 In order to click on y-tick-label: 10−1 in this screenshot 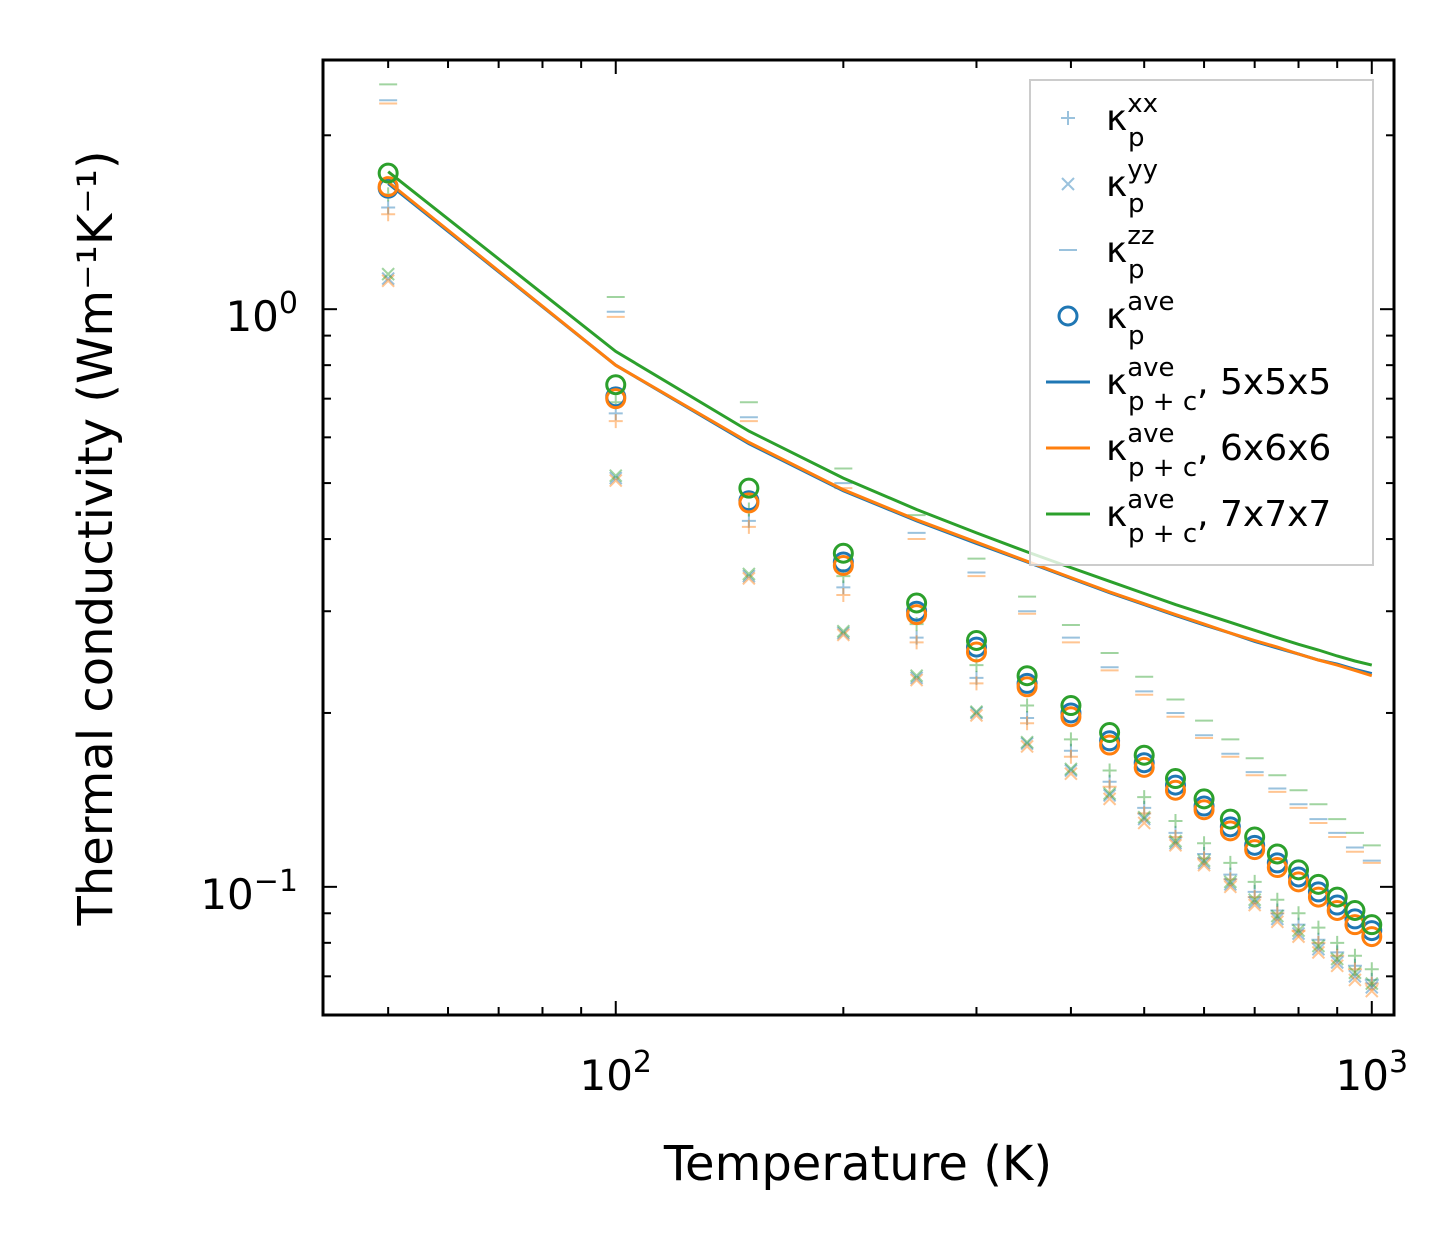, I will do `click(249, 891)`.